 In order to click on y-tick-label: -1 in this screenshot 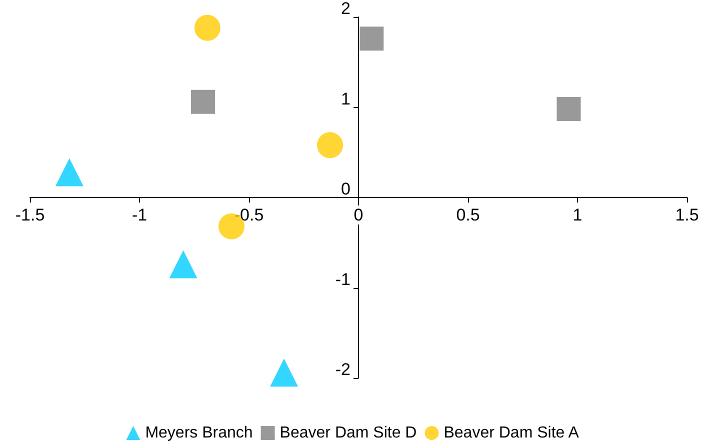, I will do `click(342, 279)`.